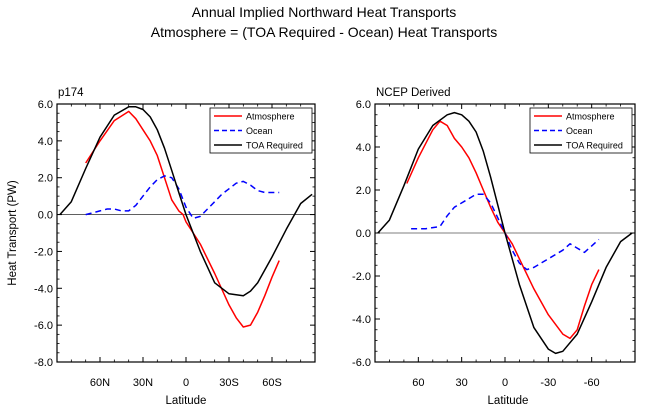 Image resolution: width=648 pixels, height=408 pixels. What do you see at coordinates (413, 93) in the screenshot?
I see `right-panel-title: NCEP Derived` at bounding box center [413, 93].